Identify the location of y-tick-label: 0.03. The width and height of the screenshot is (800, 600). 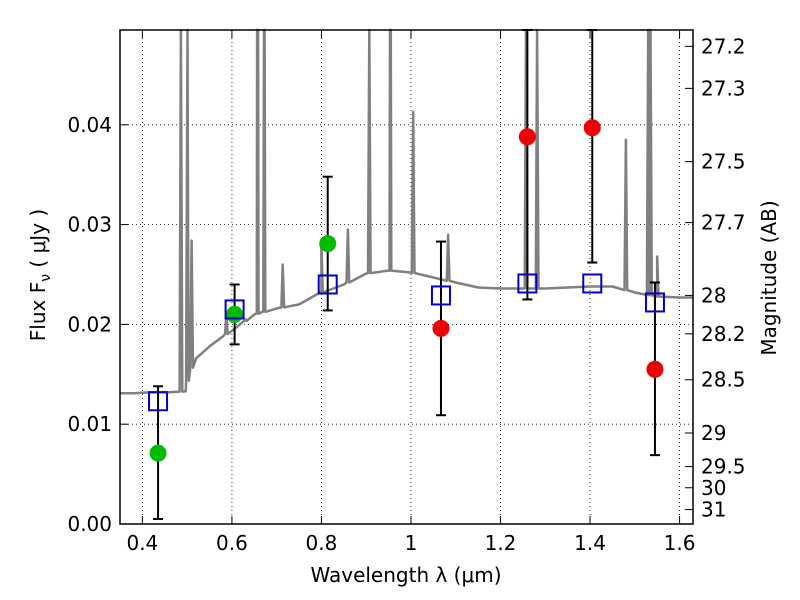
(89, 225).